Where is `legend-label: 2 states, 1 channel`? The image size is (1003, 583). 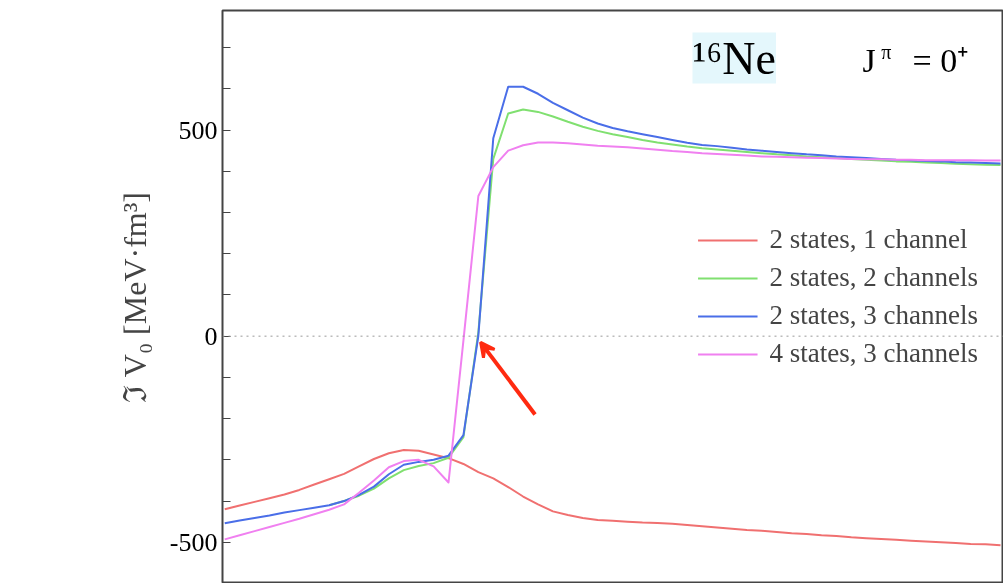 legend-label: 2 states, 1 channel is located at coordinates (868, 239).